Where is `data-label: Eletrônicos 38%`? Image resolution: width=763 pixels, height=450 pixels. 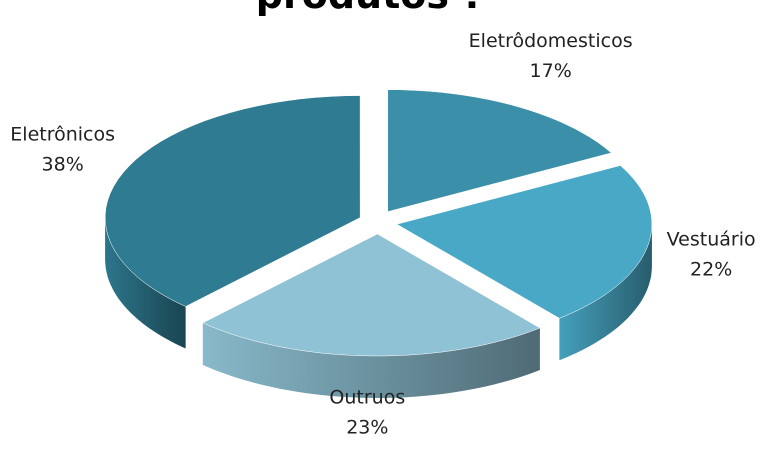
data-label: Eletrônicos 38% is located at coordinates (62, 149).